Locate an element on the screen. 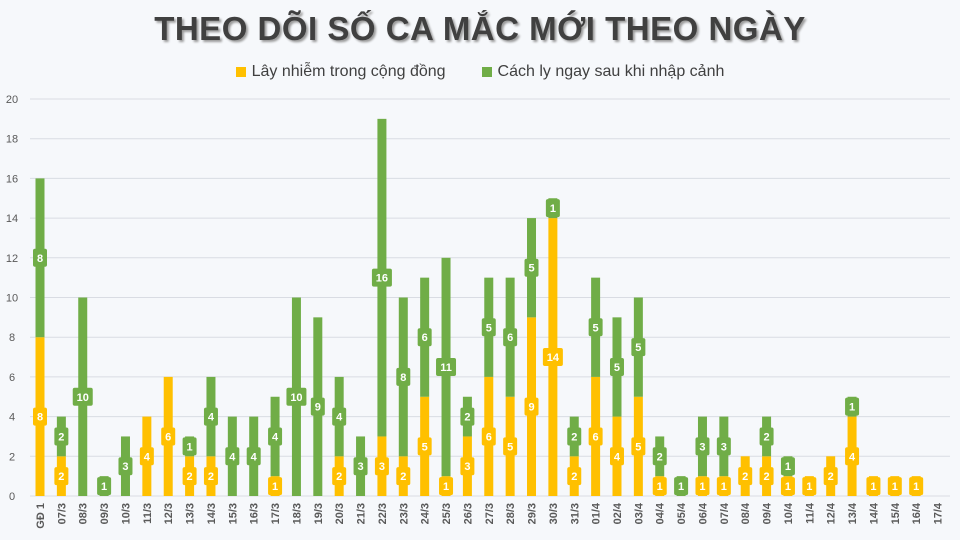  x-tick-label: 01/4 is located at coordinates (597, 513).